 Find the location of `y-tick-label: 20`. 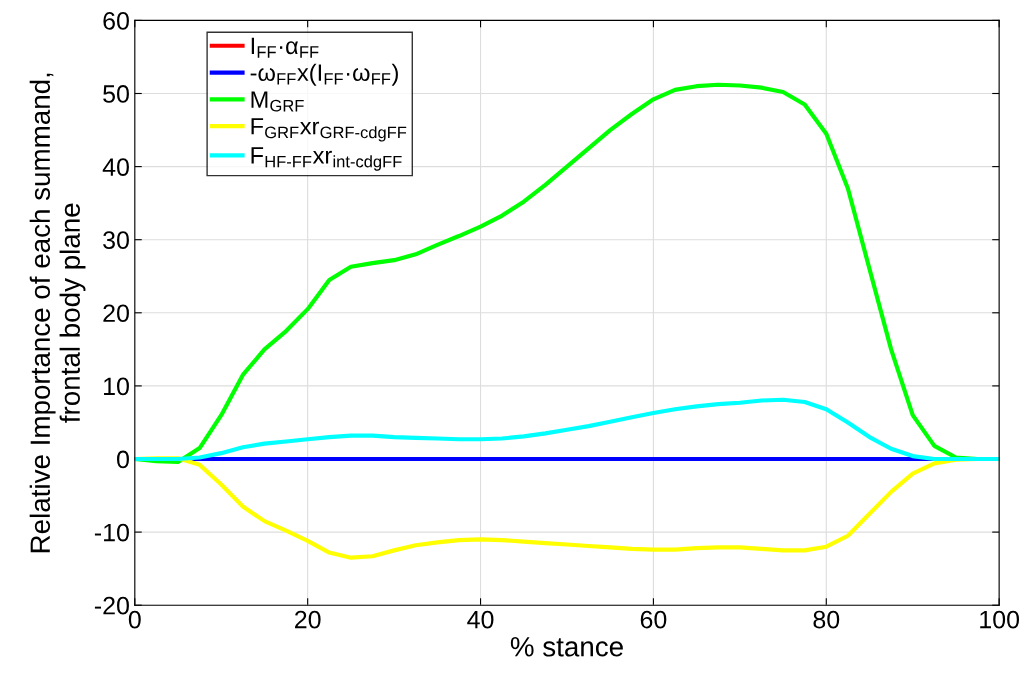

y-tick-label: 20 is located at coordinates (116, 313).